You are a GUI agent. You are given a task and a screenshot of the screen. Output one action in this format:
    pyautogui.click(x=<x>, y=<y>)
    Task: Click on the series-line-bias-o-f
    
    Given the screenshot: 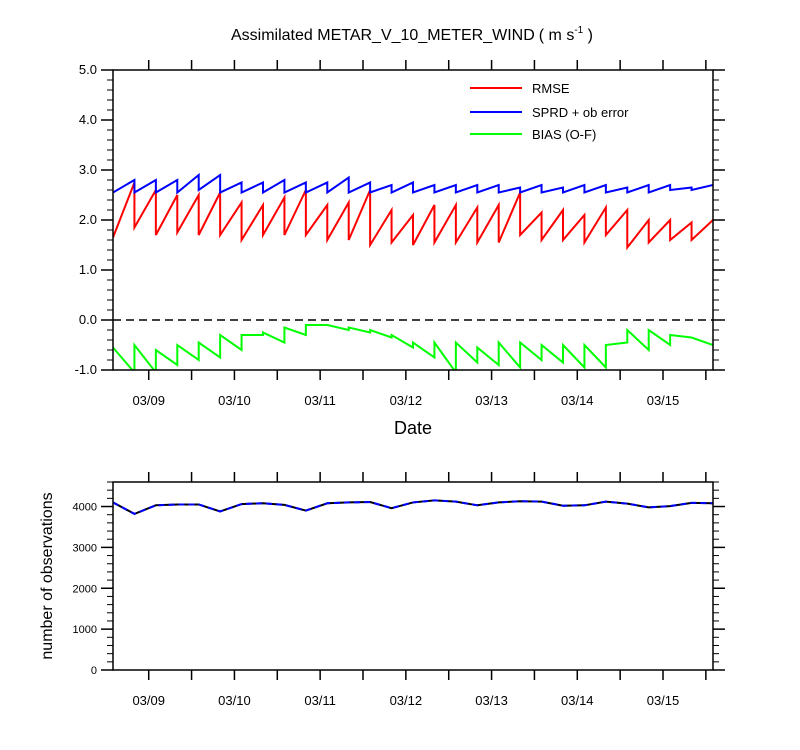 What is the action you would take?
    pyautogui.click(x=413, y=347)
    